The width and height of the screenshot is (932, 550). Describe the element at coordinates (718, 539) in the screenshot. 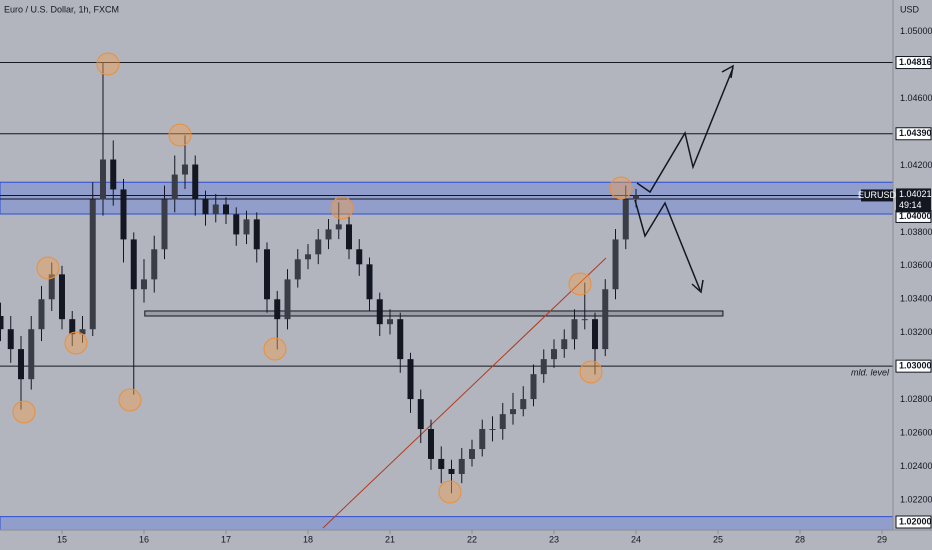

I see `x-tick-label: 25` at that location.